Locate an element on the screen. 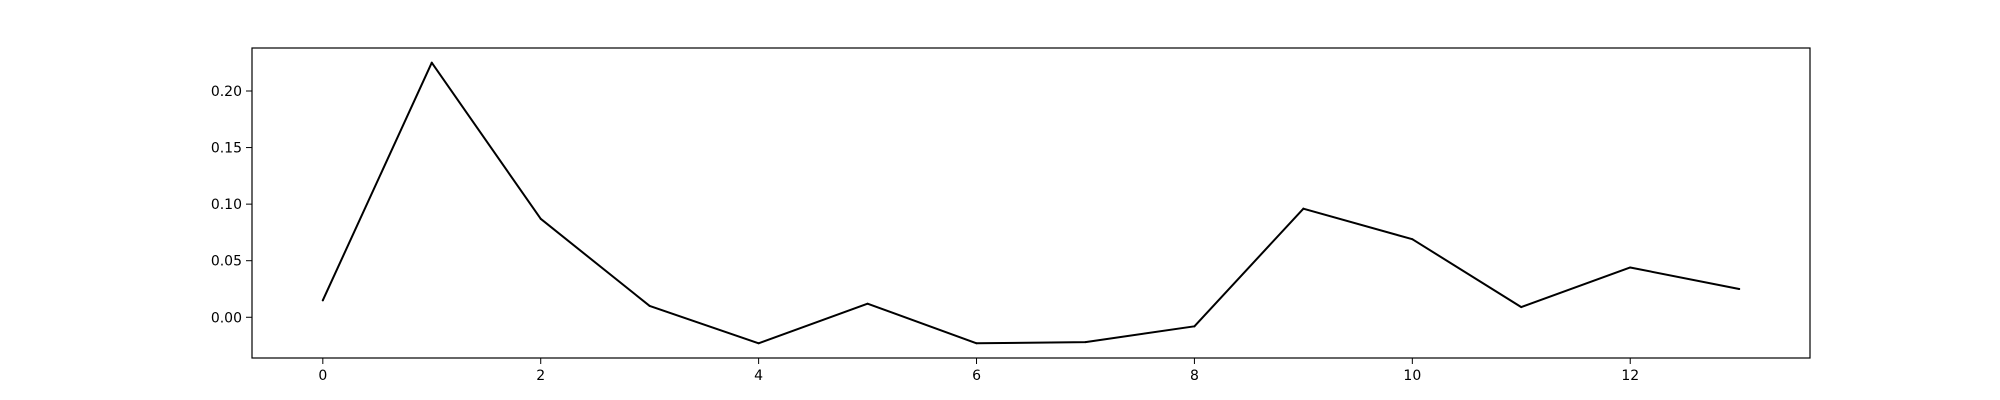 Image resolution: width=2000 pixels, height=400 pixels. x-axis: 0 2 4 6 8 10 12 is located at coordinates (978, 371).